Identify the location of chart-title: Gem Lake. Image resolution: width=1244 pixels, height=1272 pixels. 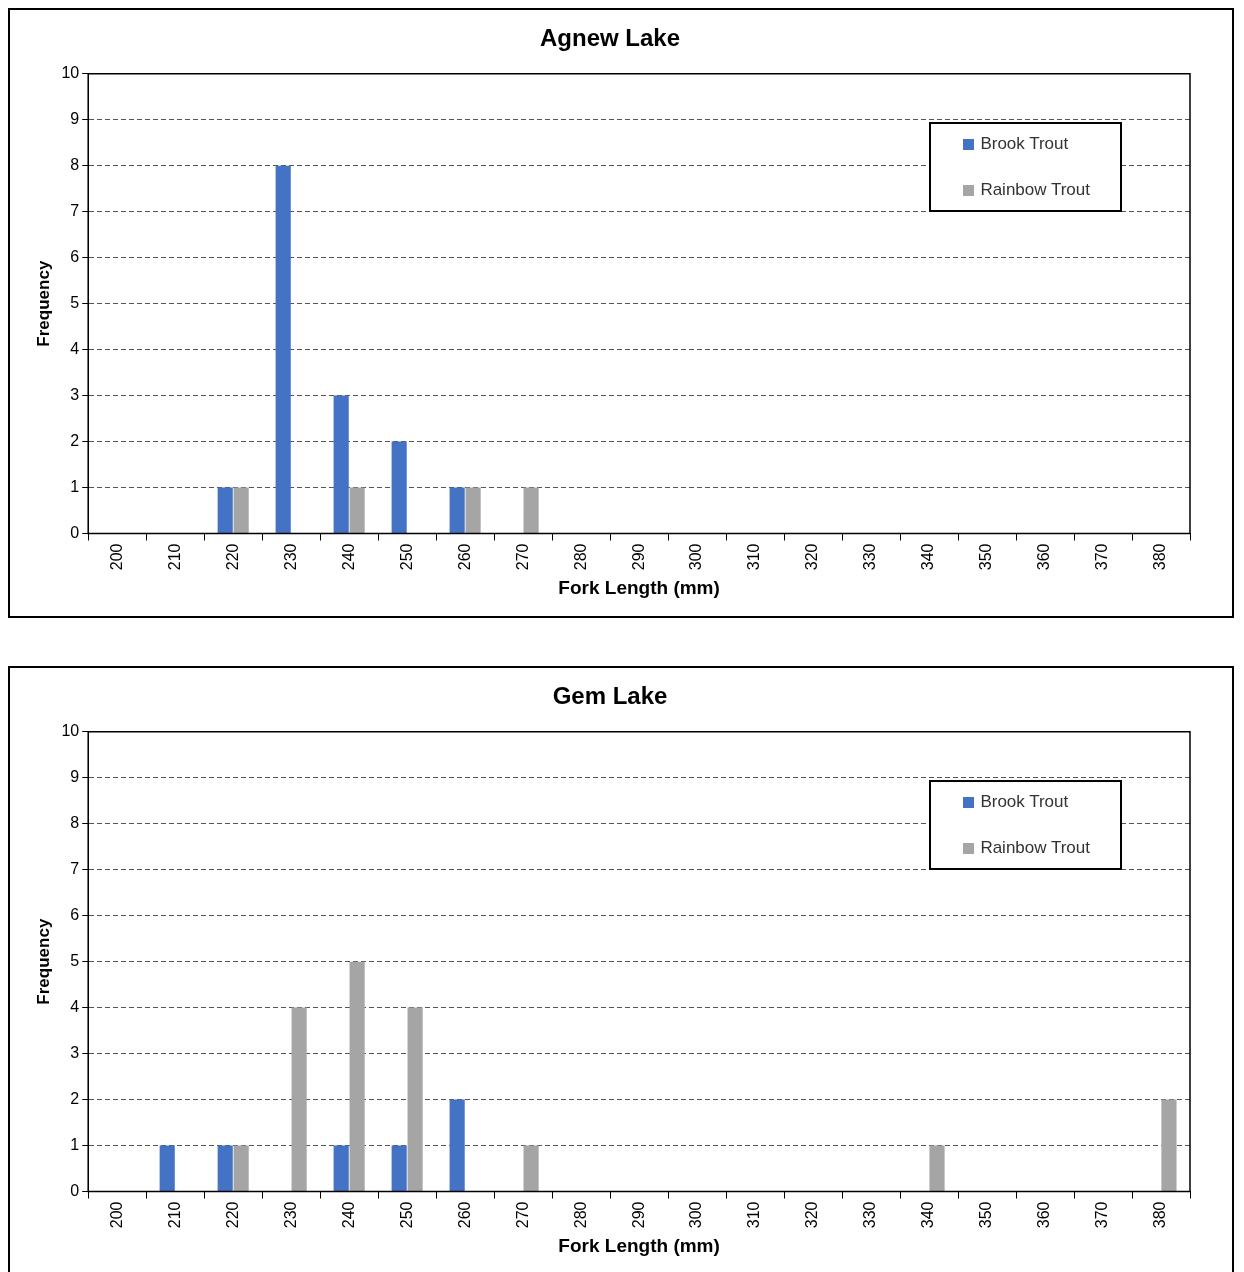
(610, 696).